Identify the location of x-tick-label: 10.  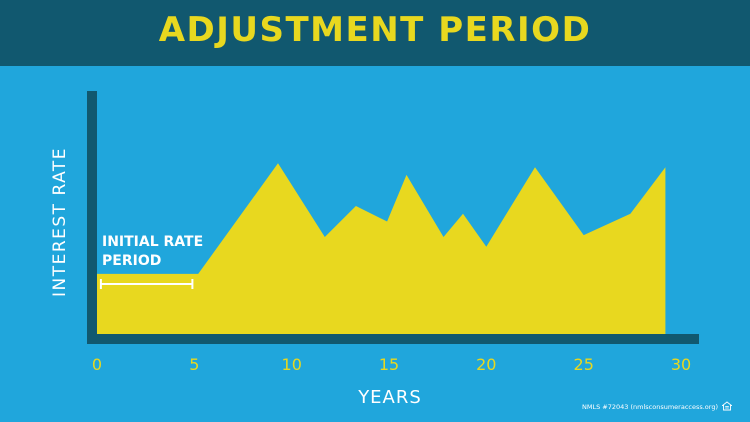
(292, 364).